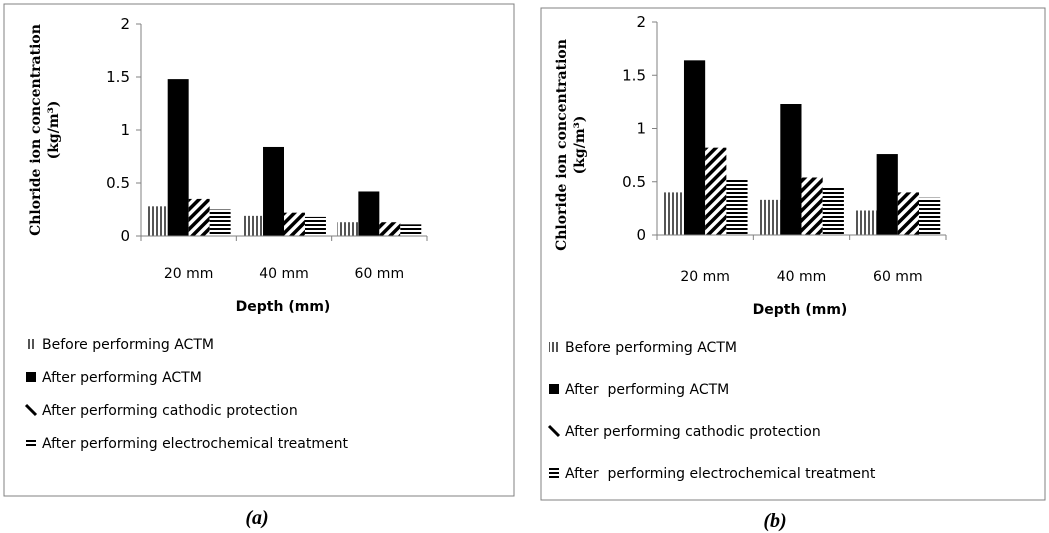 This screenshot has height=533, width=1049. Describe the element at coordinates (774, 521) in the screenshot. I see `panel-caption: (b)` at that location.